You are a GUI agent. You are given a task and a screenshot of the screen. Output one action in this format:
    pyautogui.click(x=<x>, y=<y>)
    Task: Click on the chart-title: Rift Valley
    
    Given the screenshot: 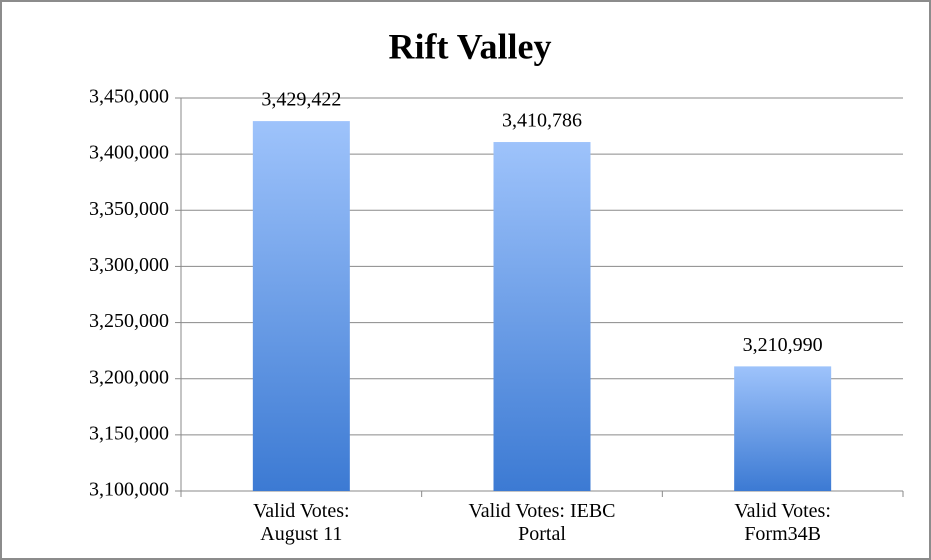 What is the action you would take?
    pyautogui.click(x=469, y=46)
    